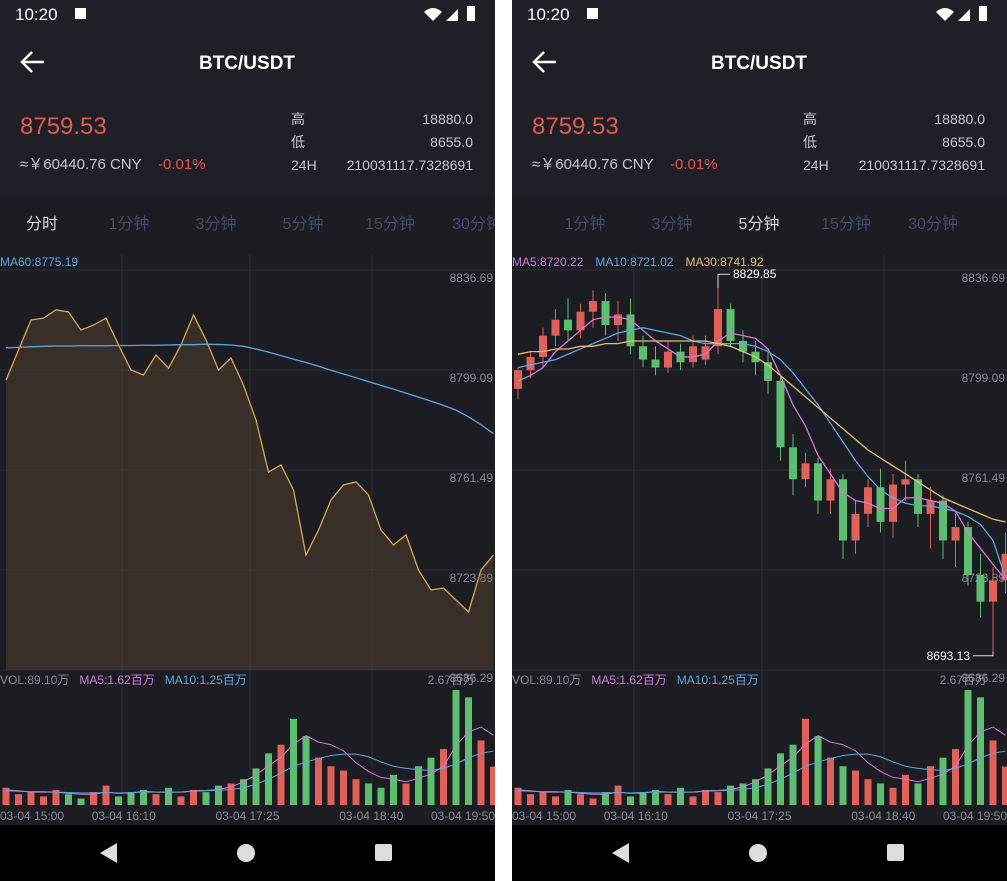 This screenshot has width=1007, height=881. What do you see at coordinates (452, 15) in the screenshot?
I see `signal-icon` at bounding box center [452, 15].